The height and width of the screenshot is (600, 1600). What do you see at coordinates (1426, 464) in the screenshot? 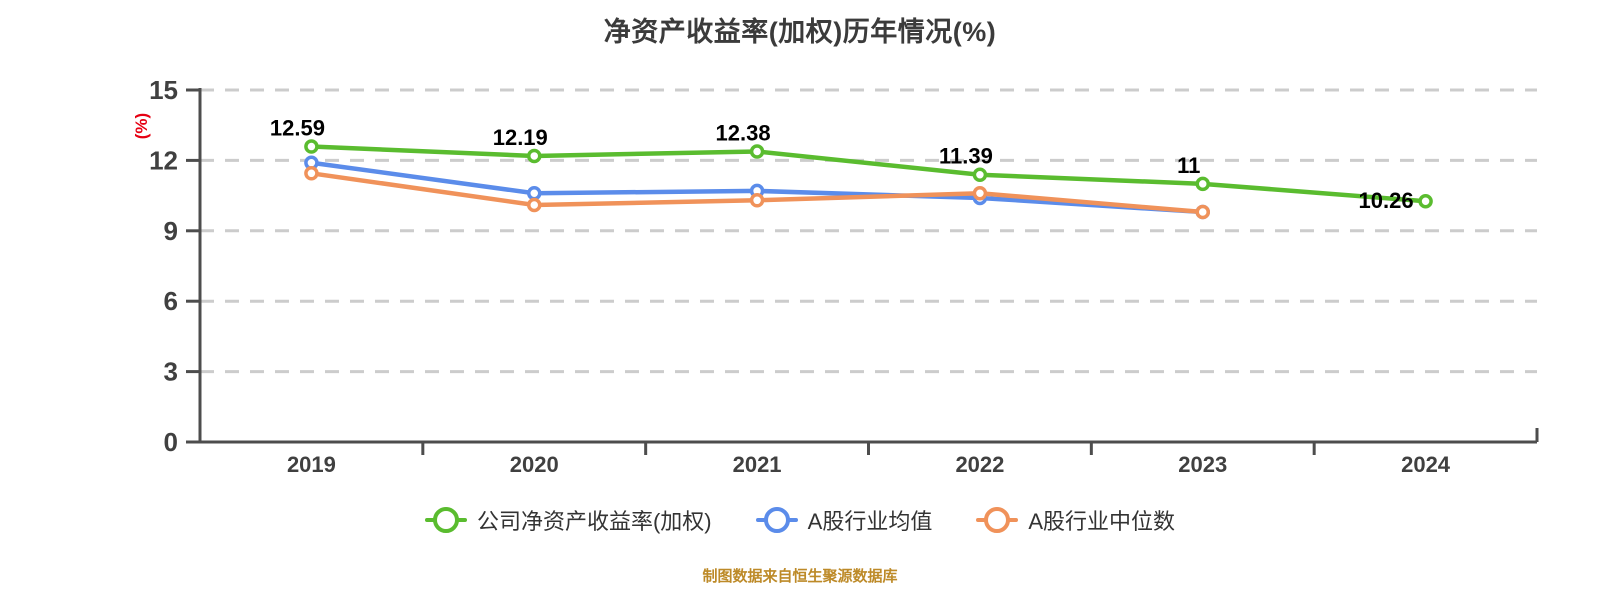
I see `x-tick-label-2024: 2024` at bounding box center [1426, 464].